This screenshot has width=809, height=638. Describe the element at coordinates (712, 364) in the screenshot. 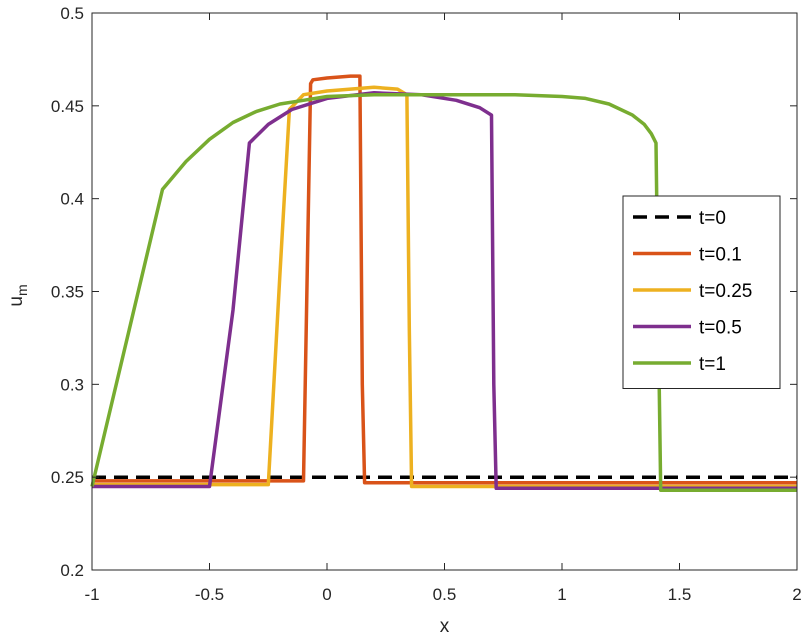

I see `legend-label-4: t=1` at that location.